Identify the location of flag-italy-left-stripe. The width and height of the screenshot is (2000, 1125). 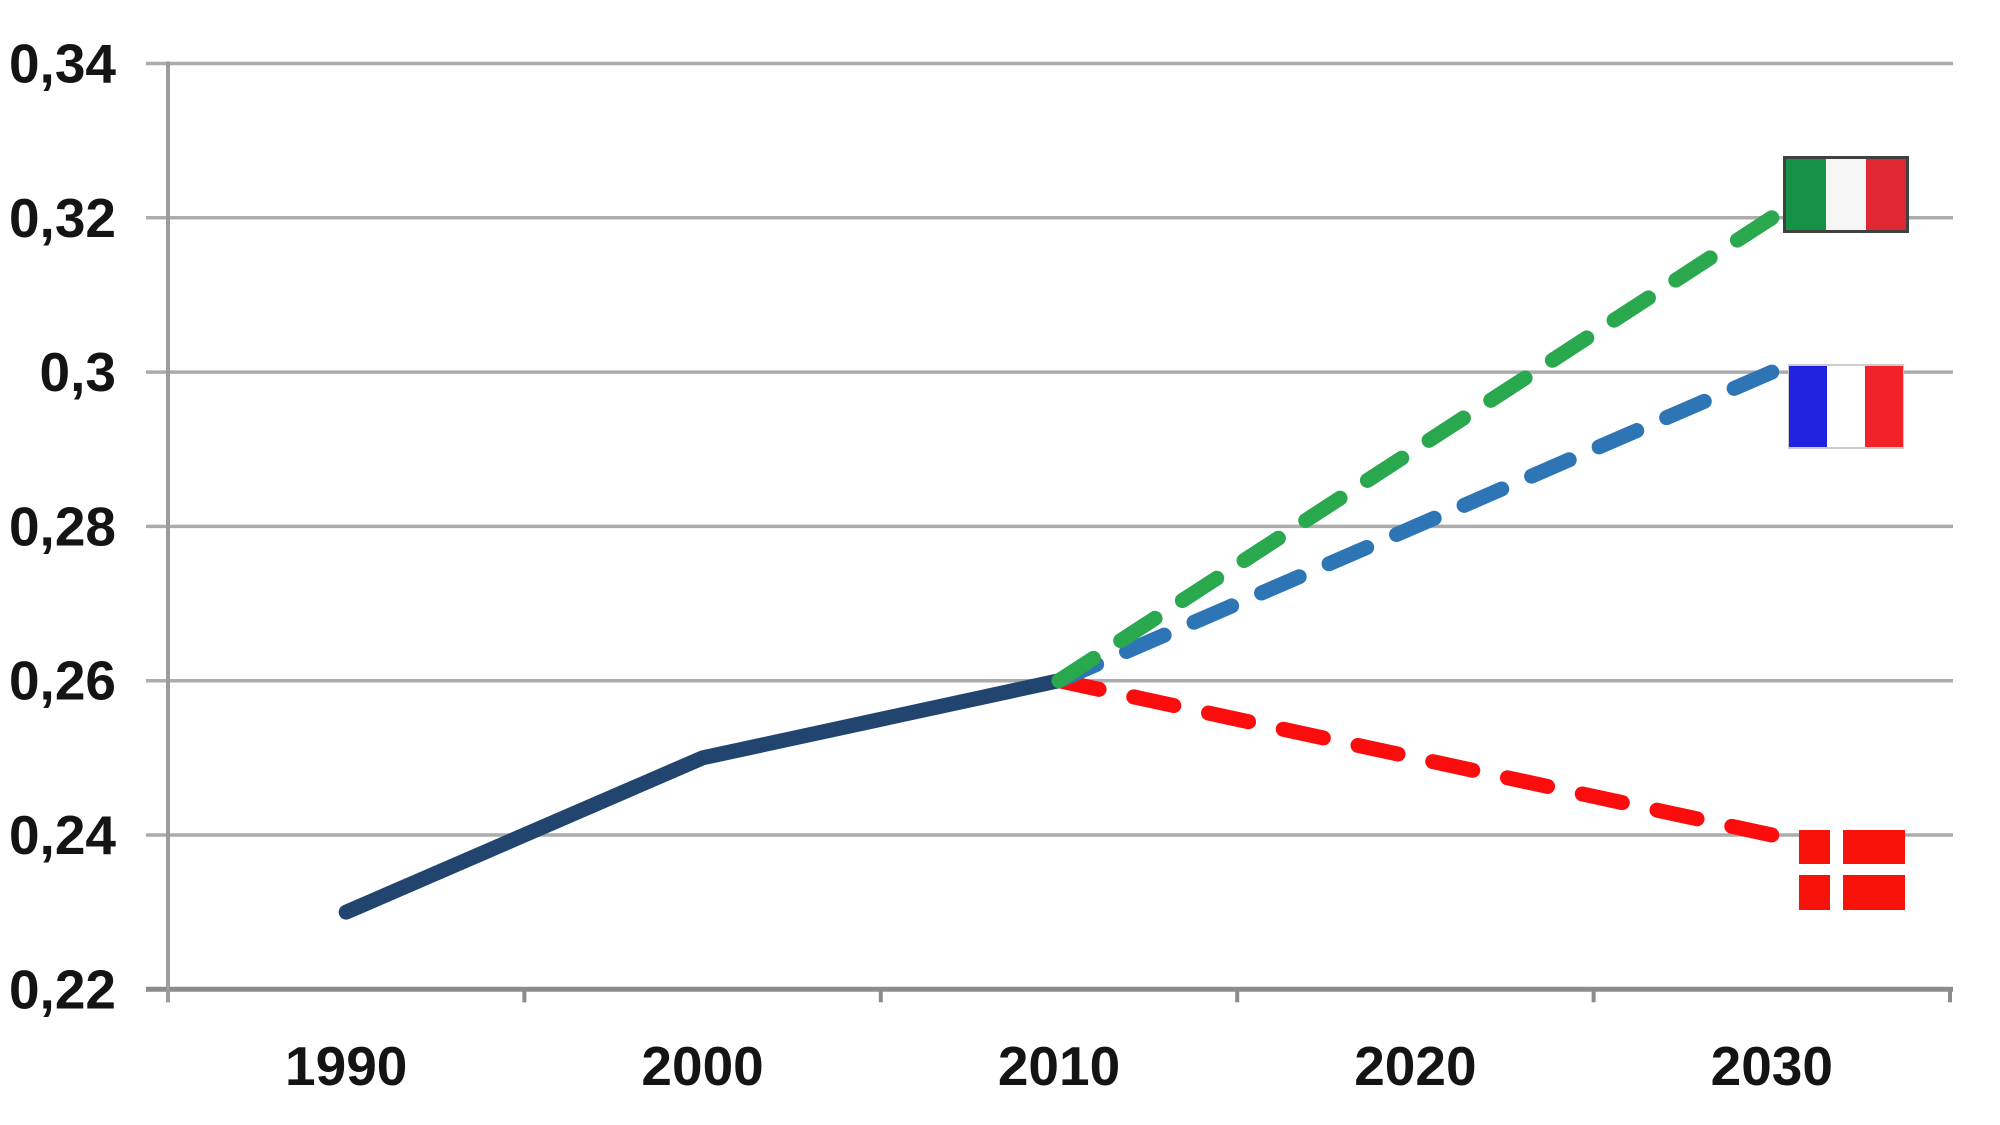
(1806, 194).